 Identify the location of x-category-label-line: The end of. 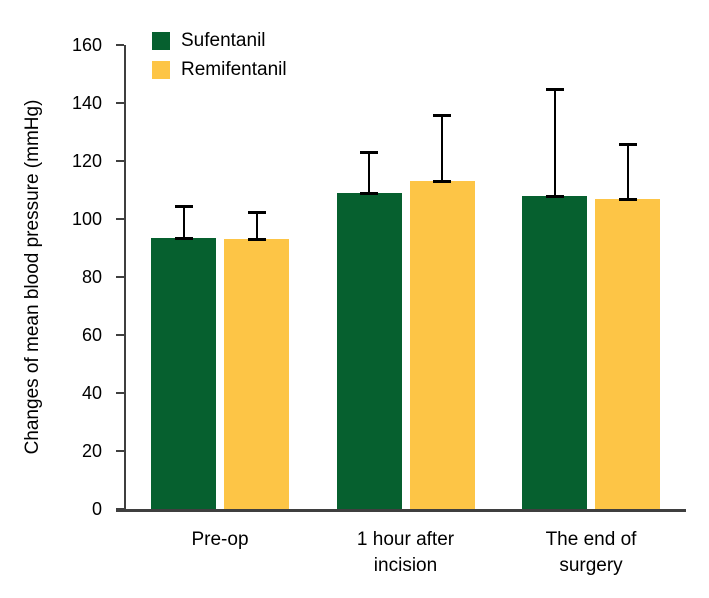
(591, 539).